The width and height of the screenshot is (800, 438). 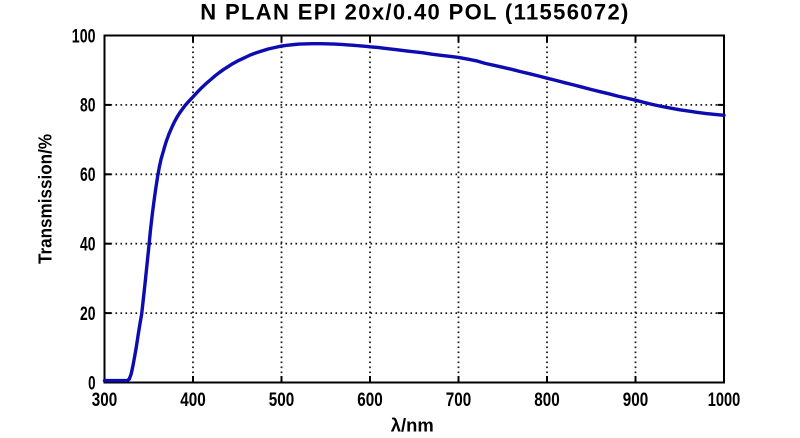 What do you see at coordinates (635, 400) in the screenshot?
I see `svg-text: 900` at bounding box center [635, 400].